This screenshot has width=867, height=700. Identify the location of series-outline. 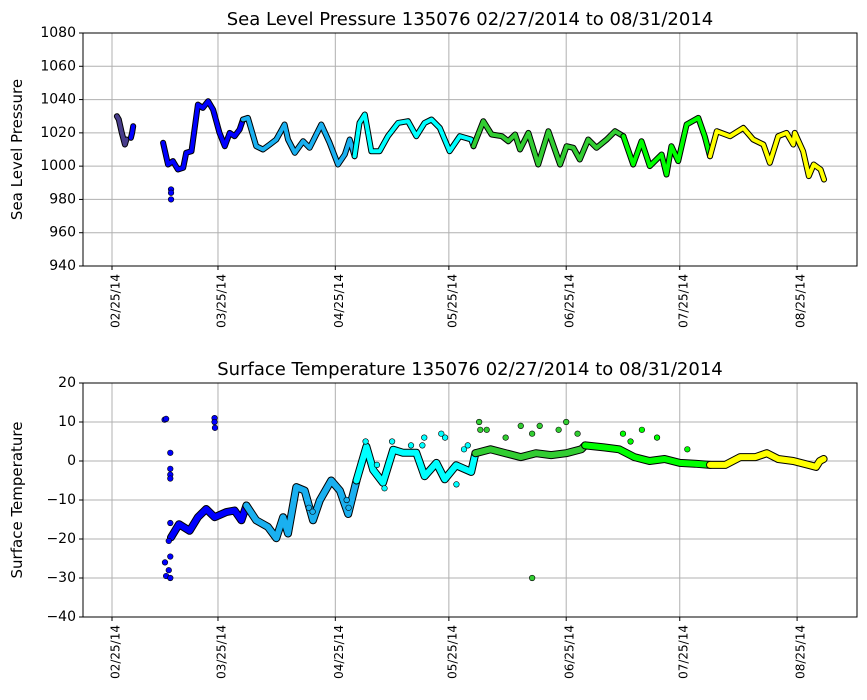
(299, 141).